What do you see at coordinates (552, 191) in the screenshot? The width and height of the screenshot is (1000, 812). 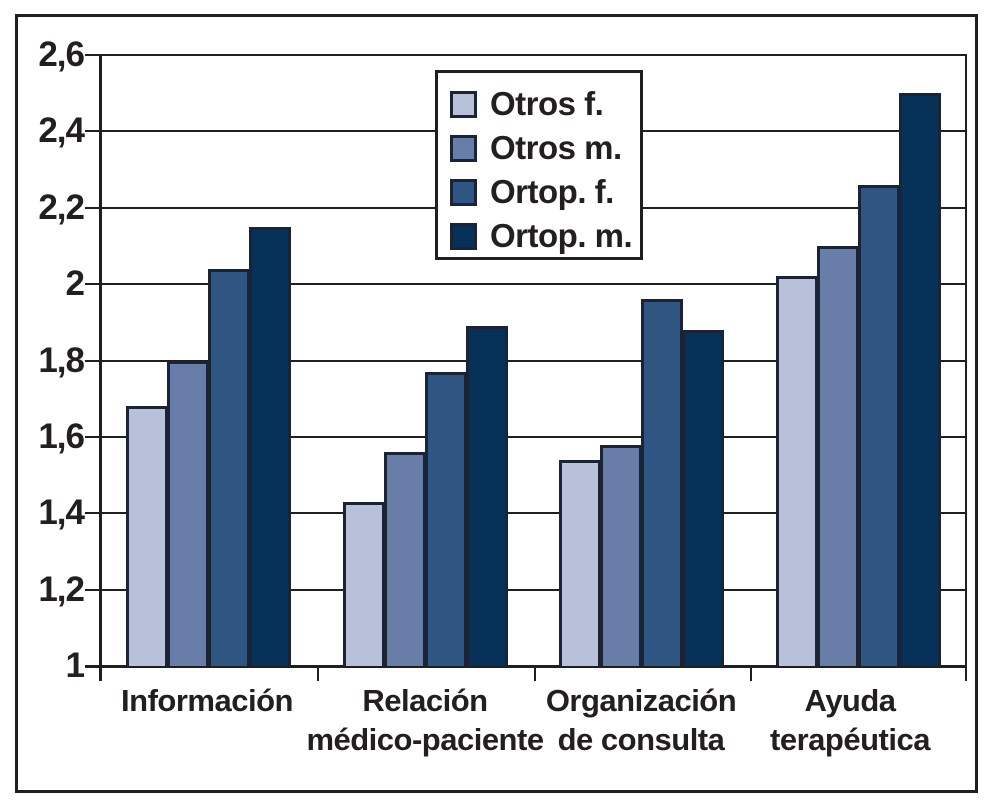 I see `legend-label: Ortop. f.` at bounding box center [552, 191].